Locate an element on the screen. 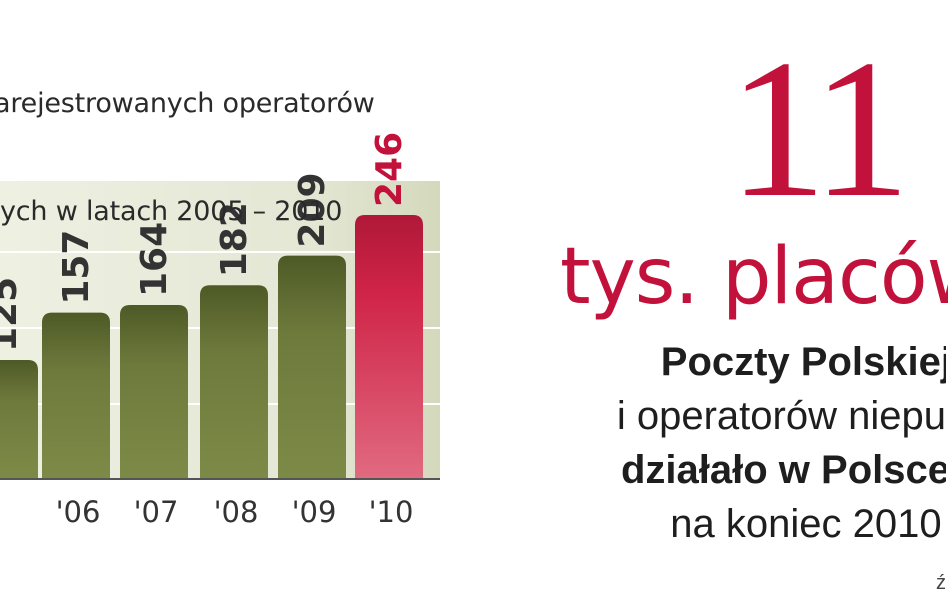 Image resolution: width=948 pixels, height=595 pixels. x-tick-label: '10 is located at coordinates (391, 512).